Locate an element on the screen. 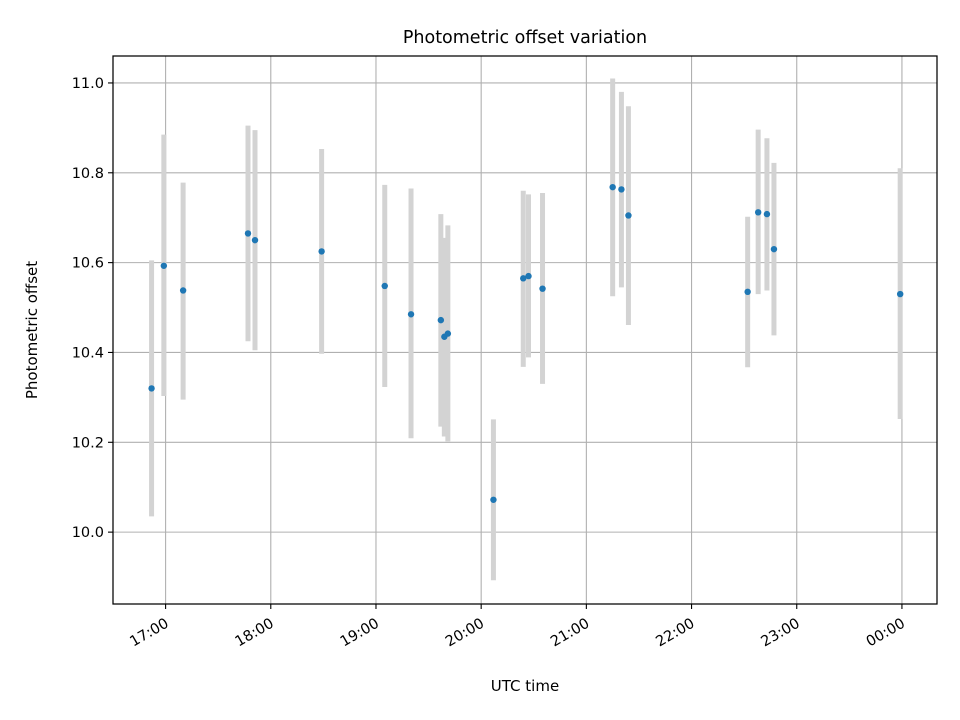 The image size is (960, 720). y-tick-label: 10.4 is located at coordinates (88, 353).